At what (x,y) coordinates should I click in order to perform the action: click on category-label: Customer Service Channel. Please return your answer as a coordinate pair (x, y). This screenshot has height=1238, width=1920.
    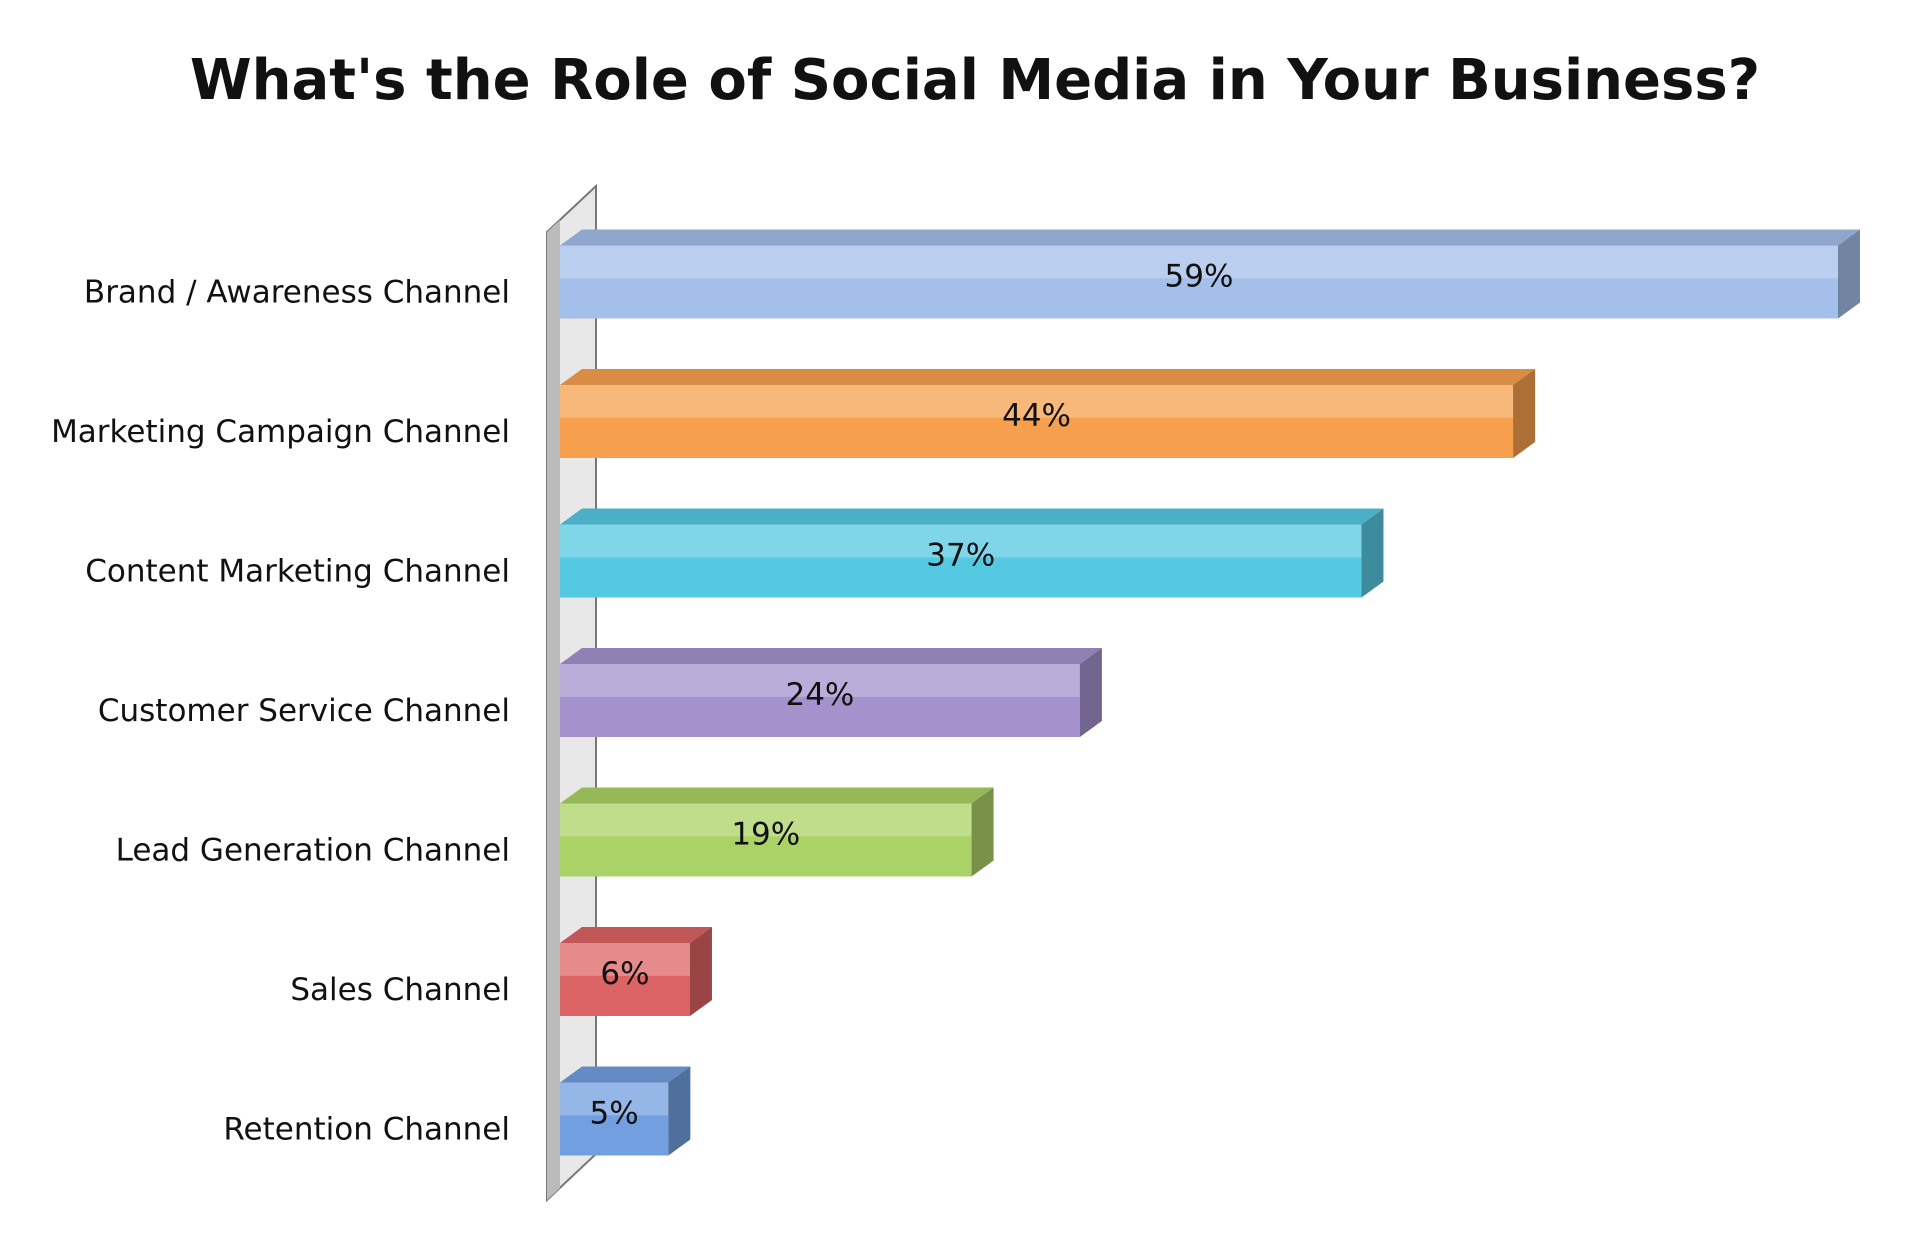
    Looking at the image, I should click on (304, 711).